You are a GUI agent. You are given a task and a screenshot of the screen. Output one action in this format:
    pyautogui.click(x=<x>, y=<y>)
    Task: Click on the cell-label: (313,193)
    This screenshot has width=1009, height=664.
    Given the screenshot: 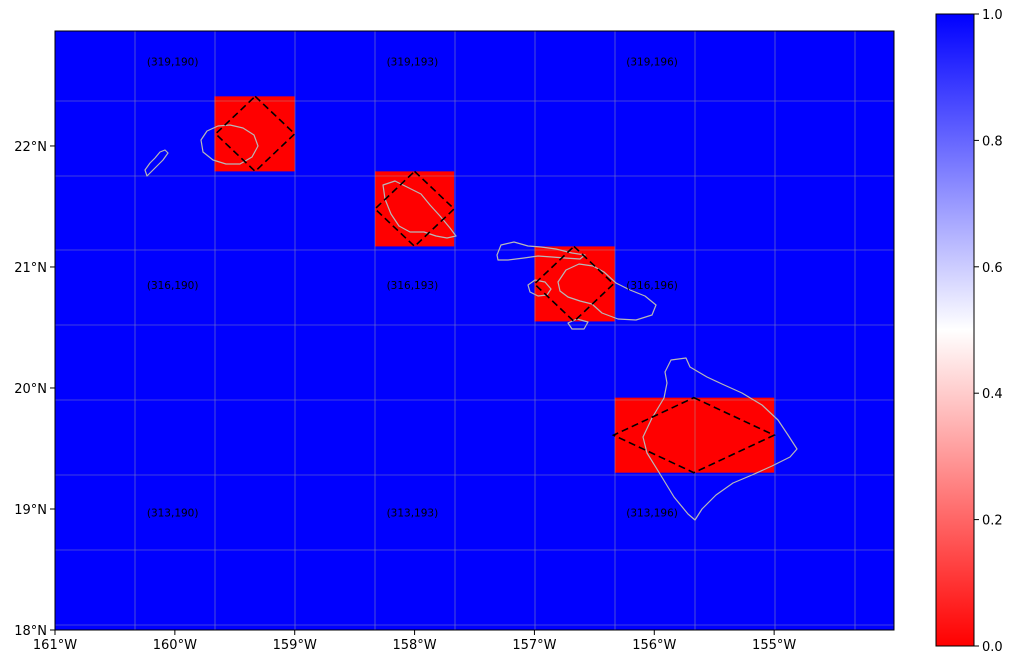 What is the action you would take?
    pyautogui.click(x=413, y=514)
    